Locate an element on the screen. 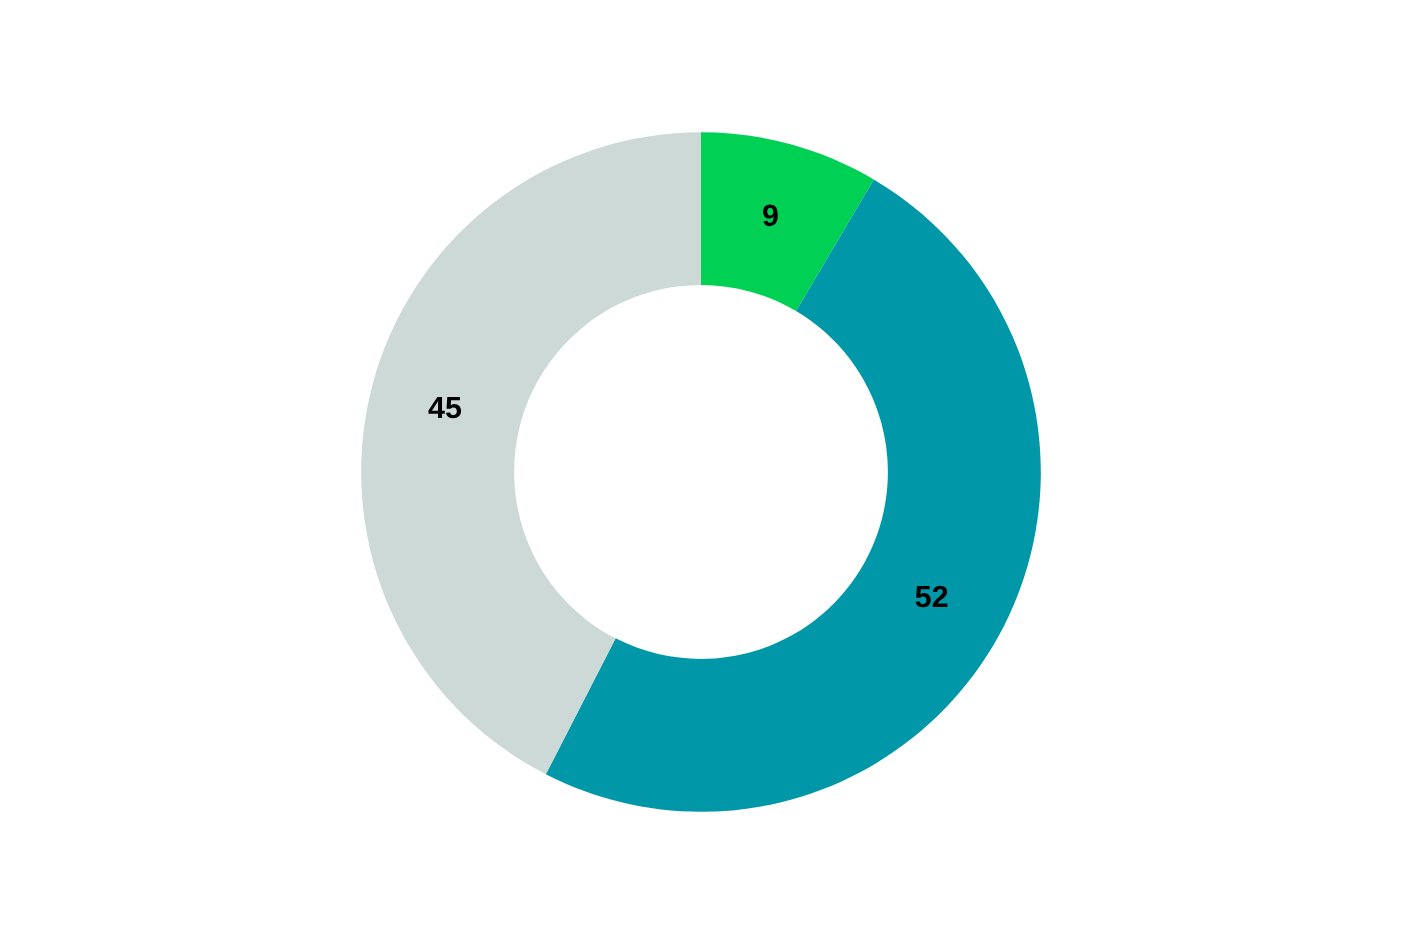 The width and height of the screenshot is (1402, 944). donut-slice is located at coordinates (787, 222).